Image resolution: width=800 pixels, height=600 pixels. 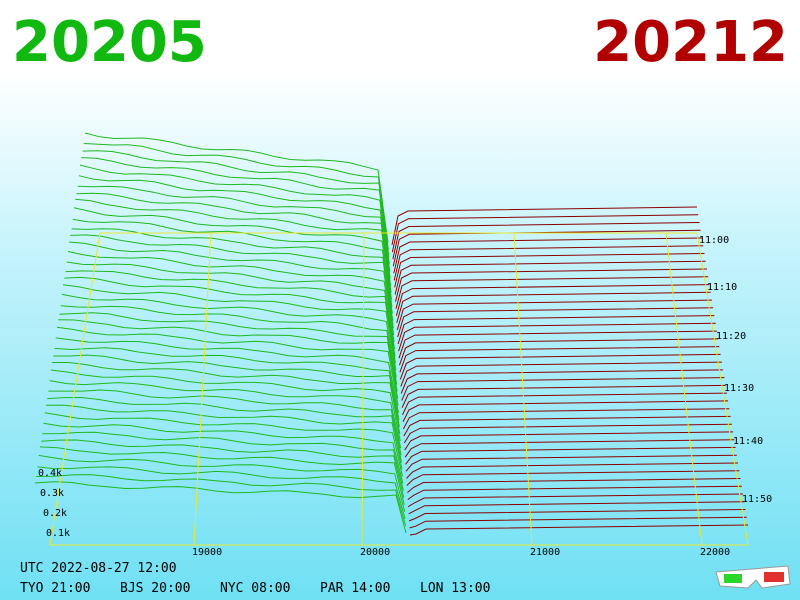 I want to click on ask-price: 20212, so click(x=690, y=42).